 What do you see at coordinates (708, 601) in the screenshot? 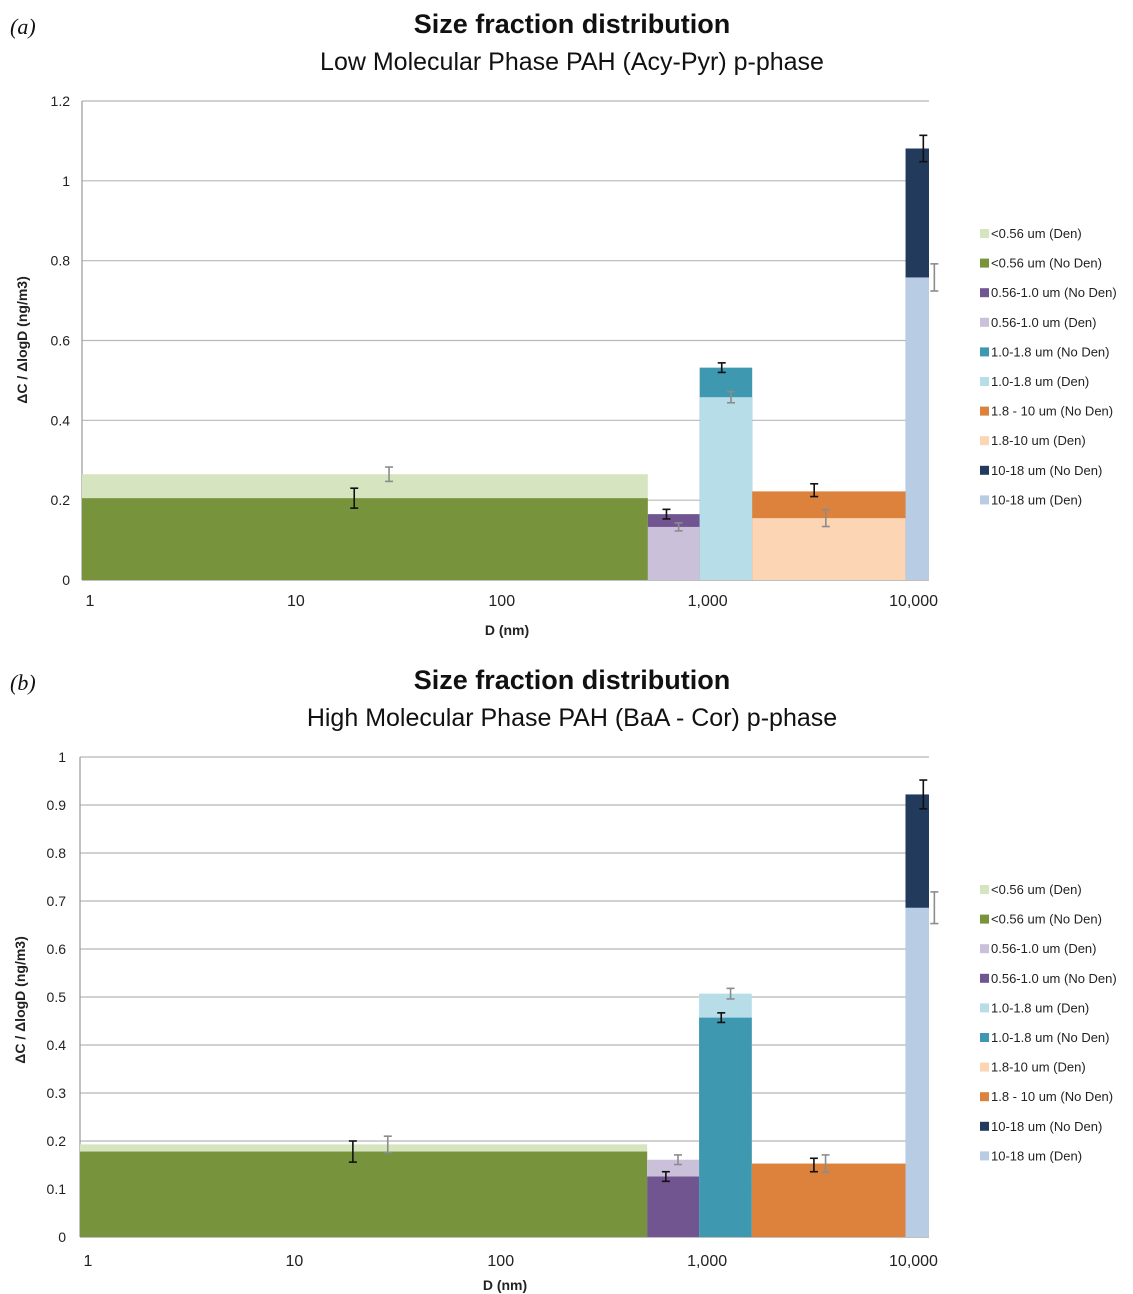
I see `x-tick-label: 1,000` at bounding box center [708, 601].